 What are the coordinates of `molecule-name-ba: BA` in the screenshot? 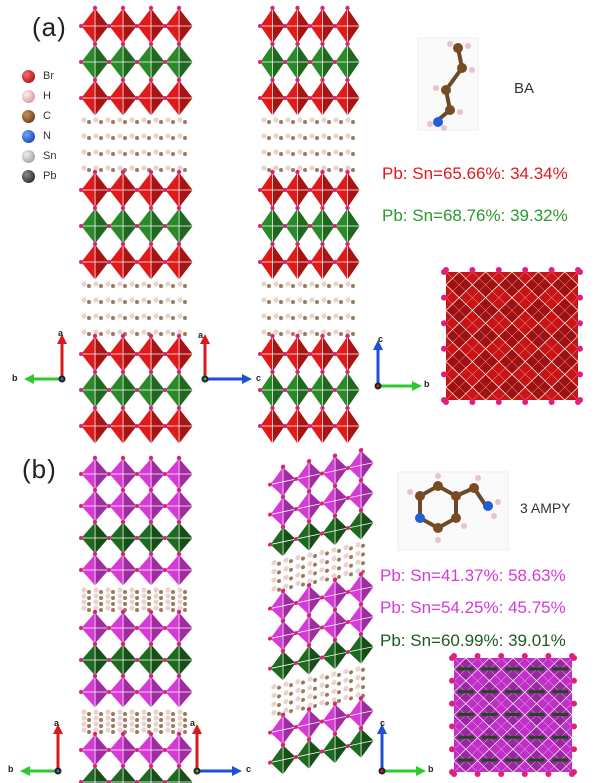 It's located at (524, 88).